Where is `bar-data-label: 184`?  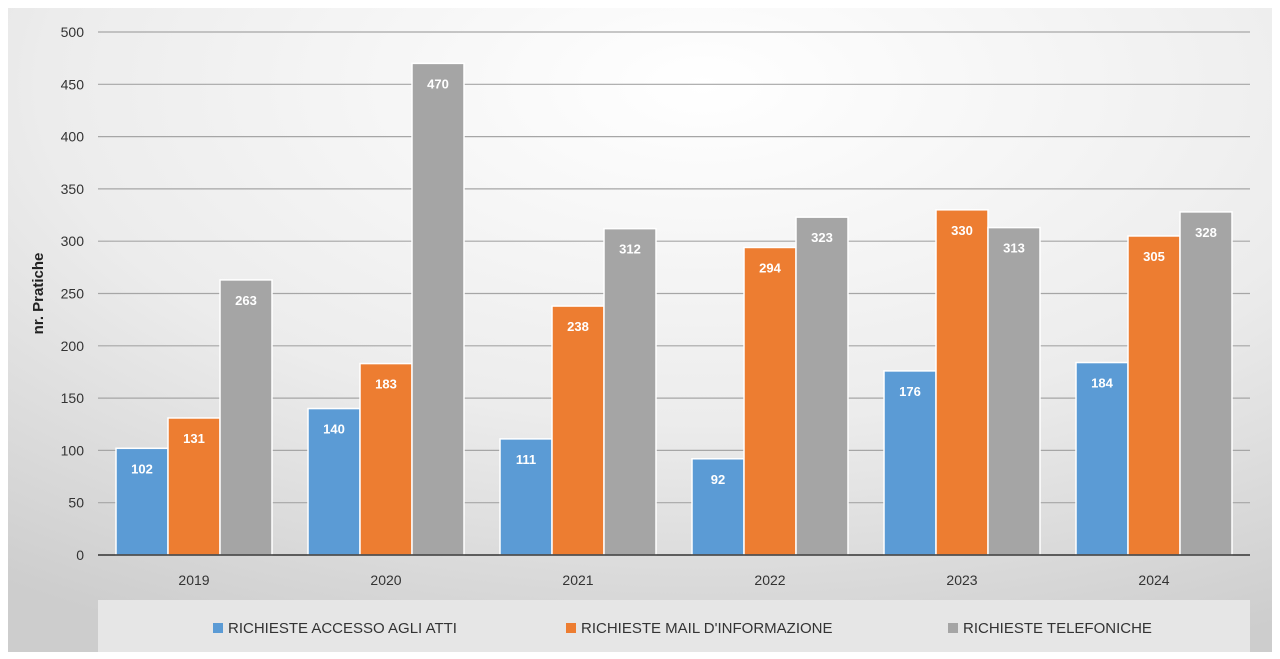 bar-data-label: 184 is located at coordinates (1102, 383).